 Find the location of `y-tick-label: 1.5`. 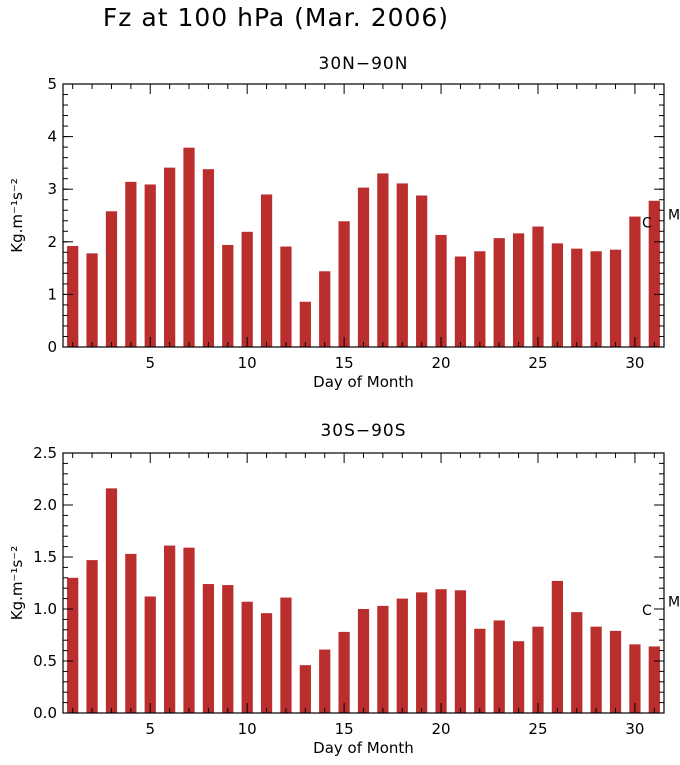

y-tick-label: 1.5 is located at coordinates (45, 557).